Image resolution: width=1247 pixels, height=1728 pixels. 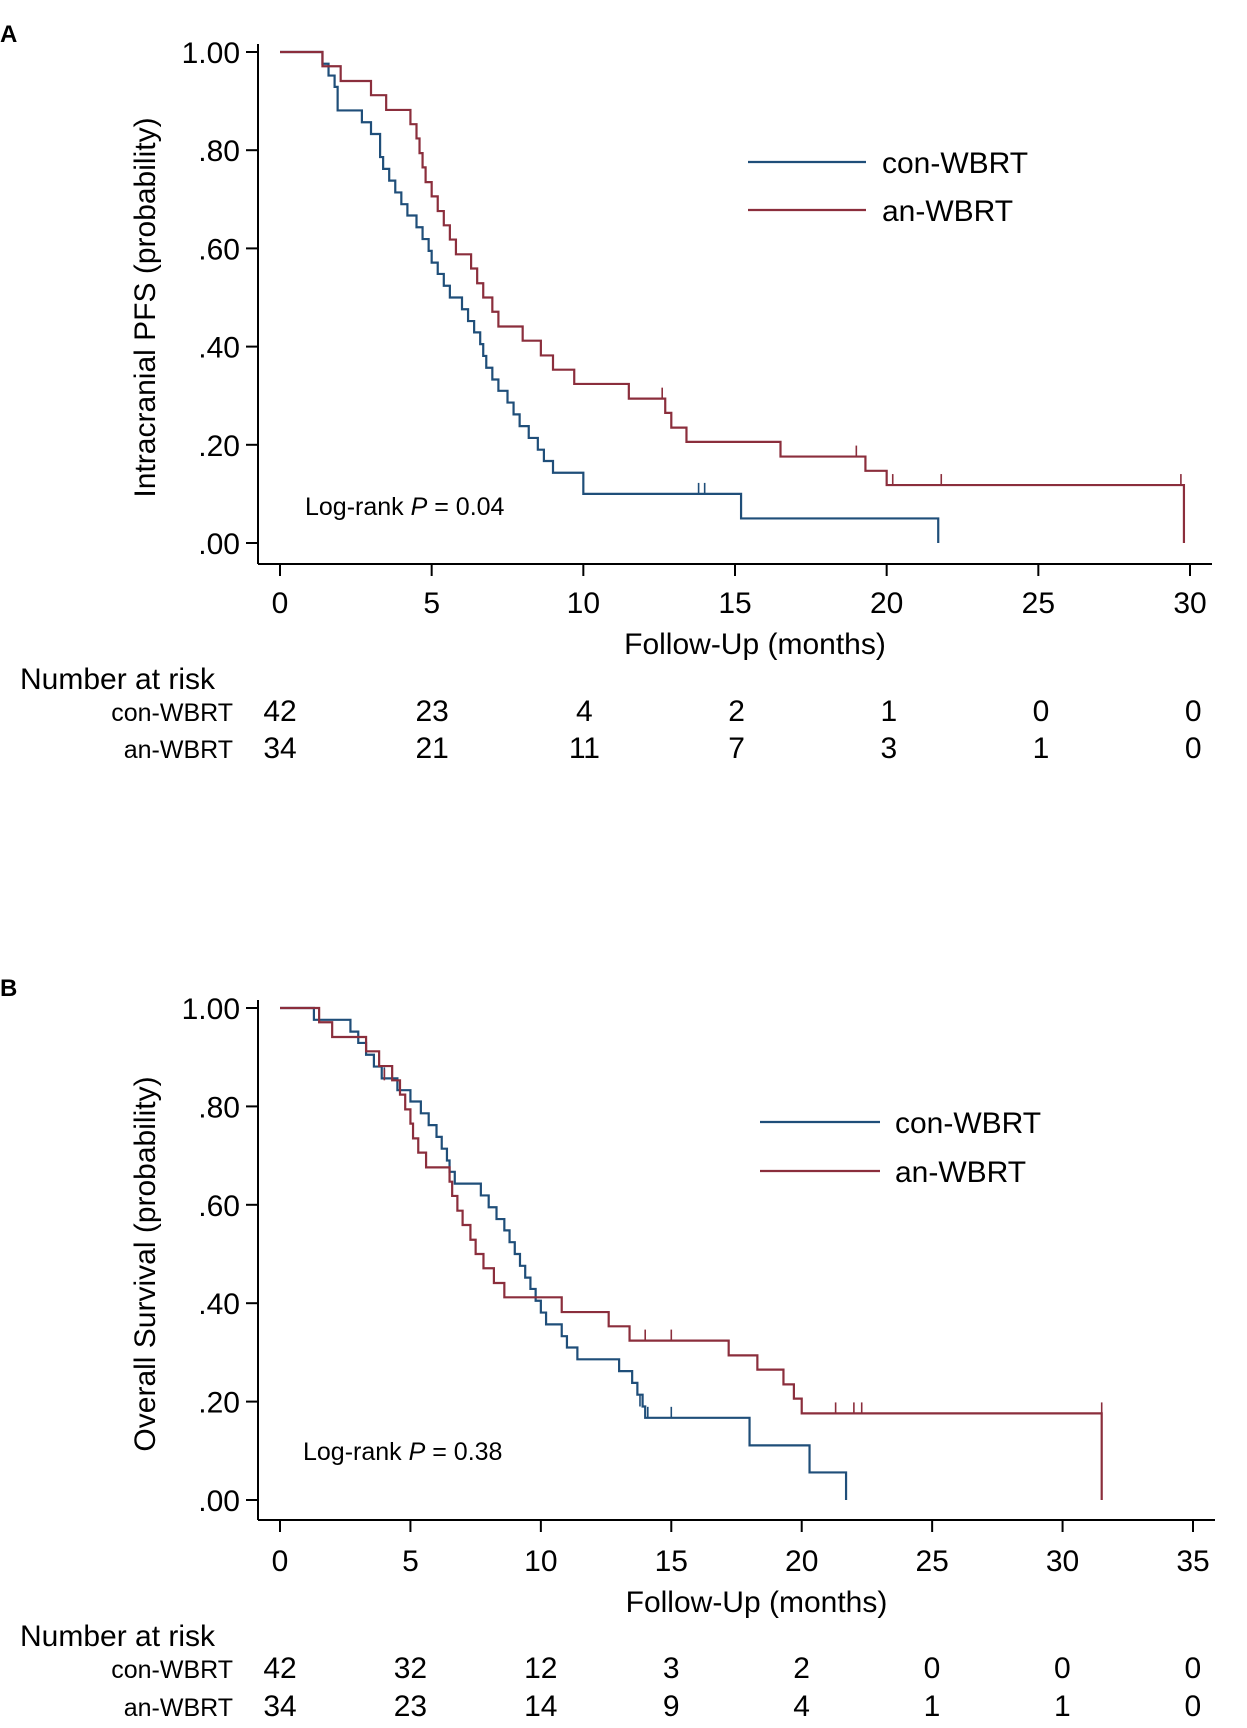 What do you see at coordinates (145, 307) in the screenshot?
I see `y-axis-title: Intracranial PFS (probability)` at bounding box center [145, 307].